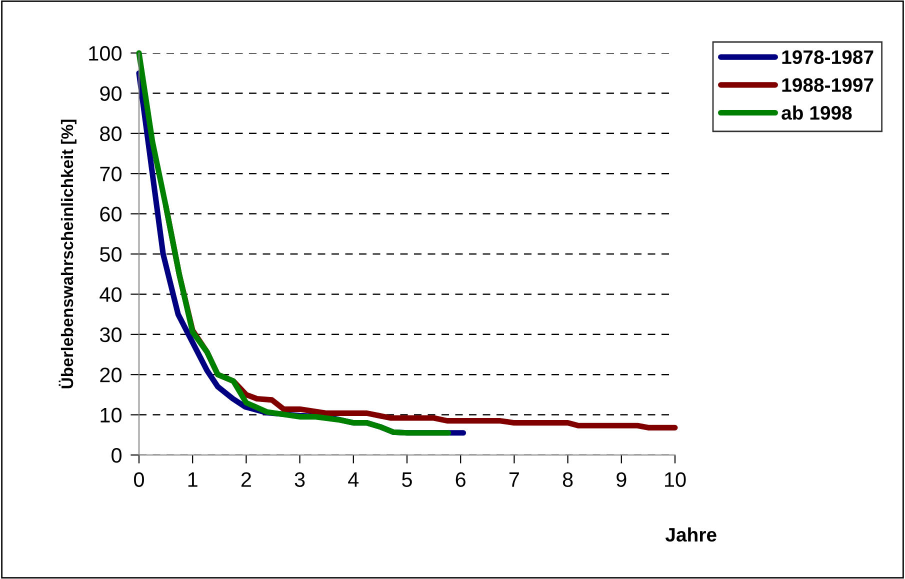 The width and height of the screenshot is (905, 579). What do you see at coordinates (117, 455) in the screenshot?
I see `y-tick-label: 0` at bounding box center [117, 455].